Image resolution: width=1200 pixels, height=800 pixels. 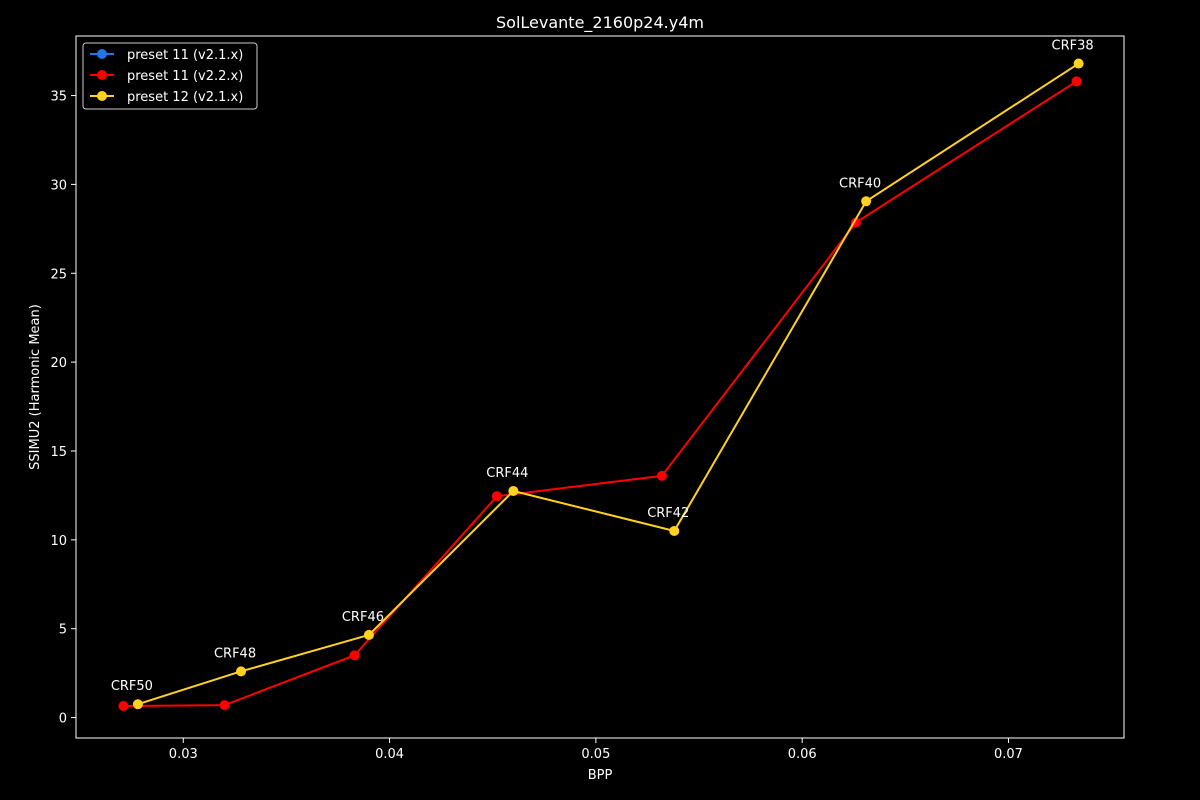 I want to click on crf-annotation: CRF38, so click(x=1073, y=46).